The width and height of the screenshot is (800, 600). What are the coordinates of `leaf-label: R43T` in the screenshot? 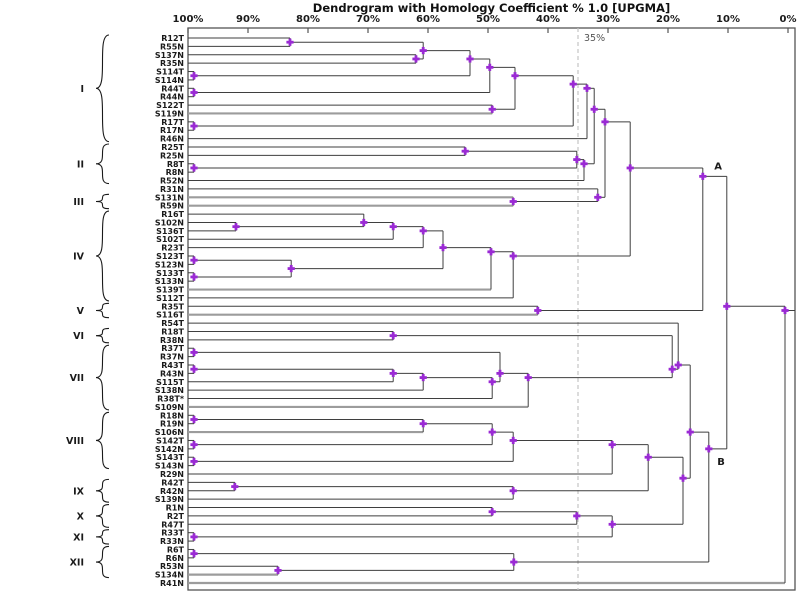 It's located at (172, 365).